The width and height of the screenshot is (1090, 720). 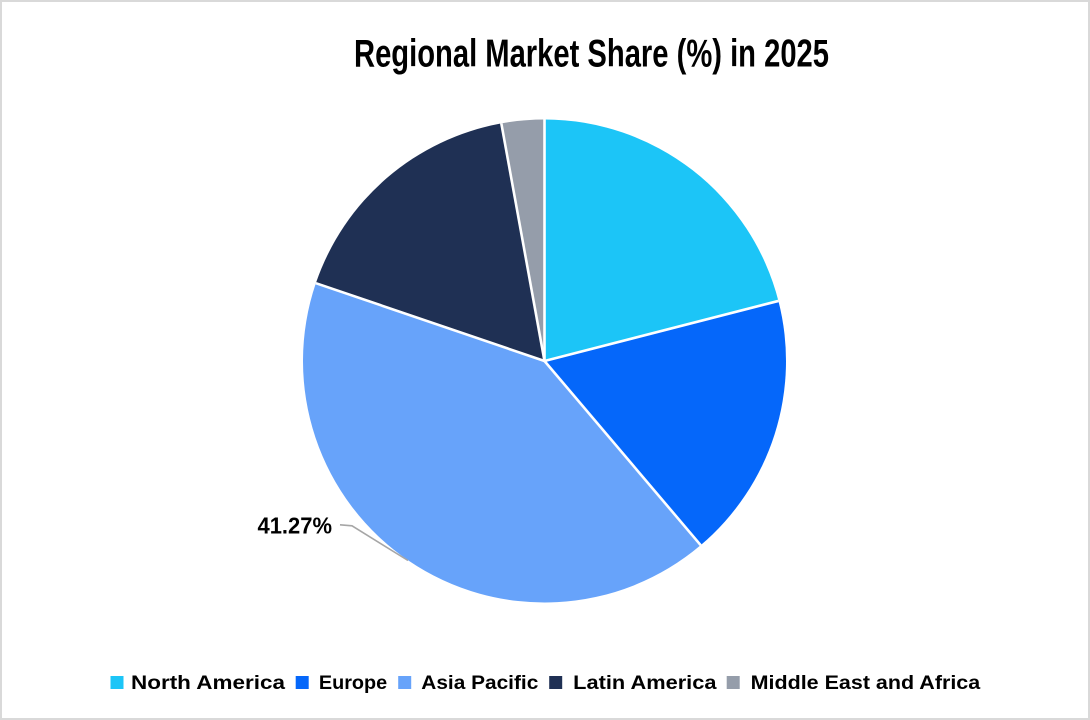 What do you see at coordinates (353, 683) in the screenshot?
I see `svg-text: Europe` at bounding box center [353, 683].